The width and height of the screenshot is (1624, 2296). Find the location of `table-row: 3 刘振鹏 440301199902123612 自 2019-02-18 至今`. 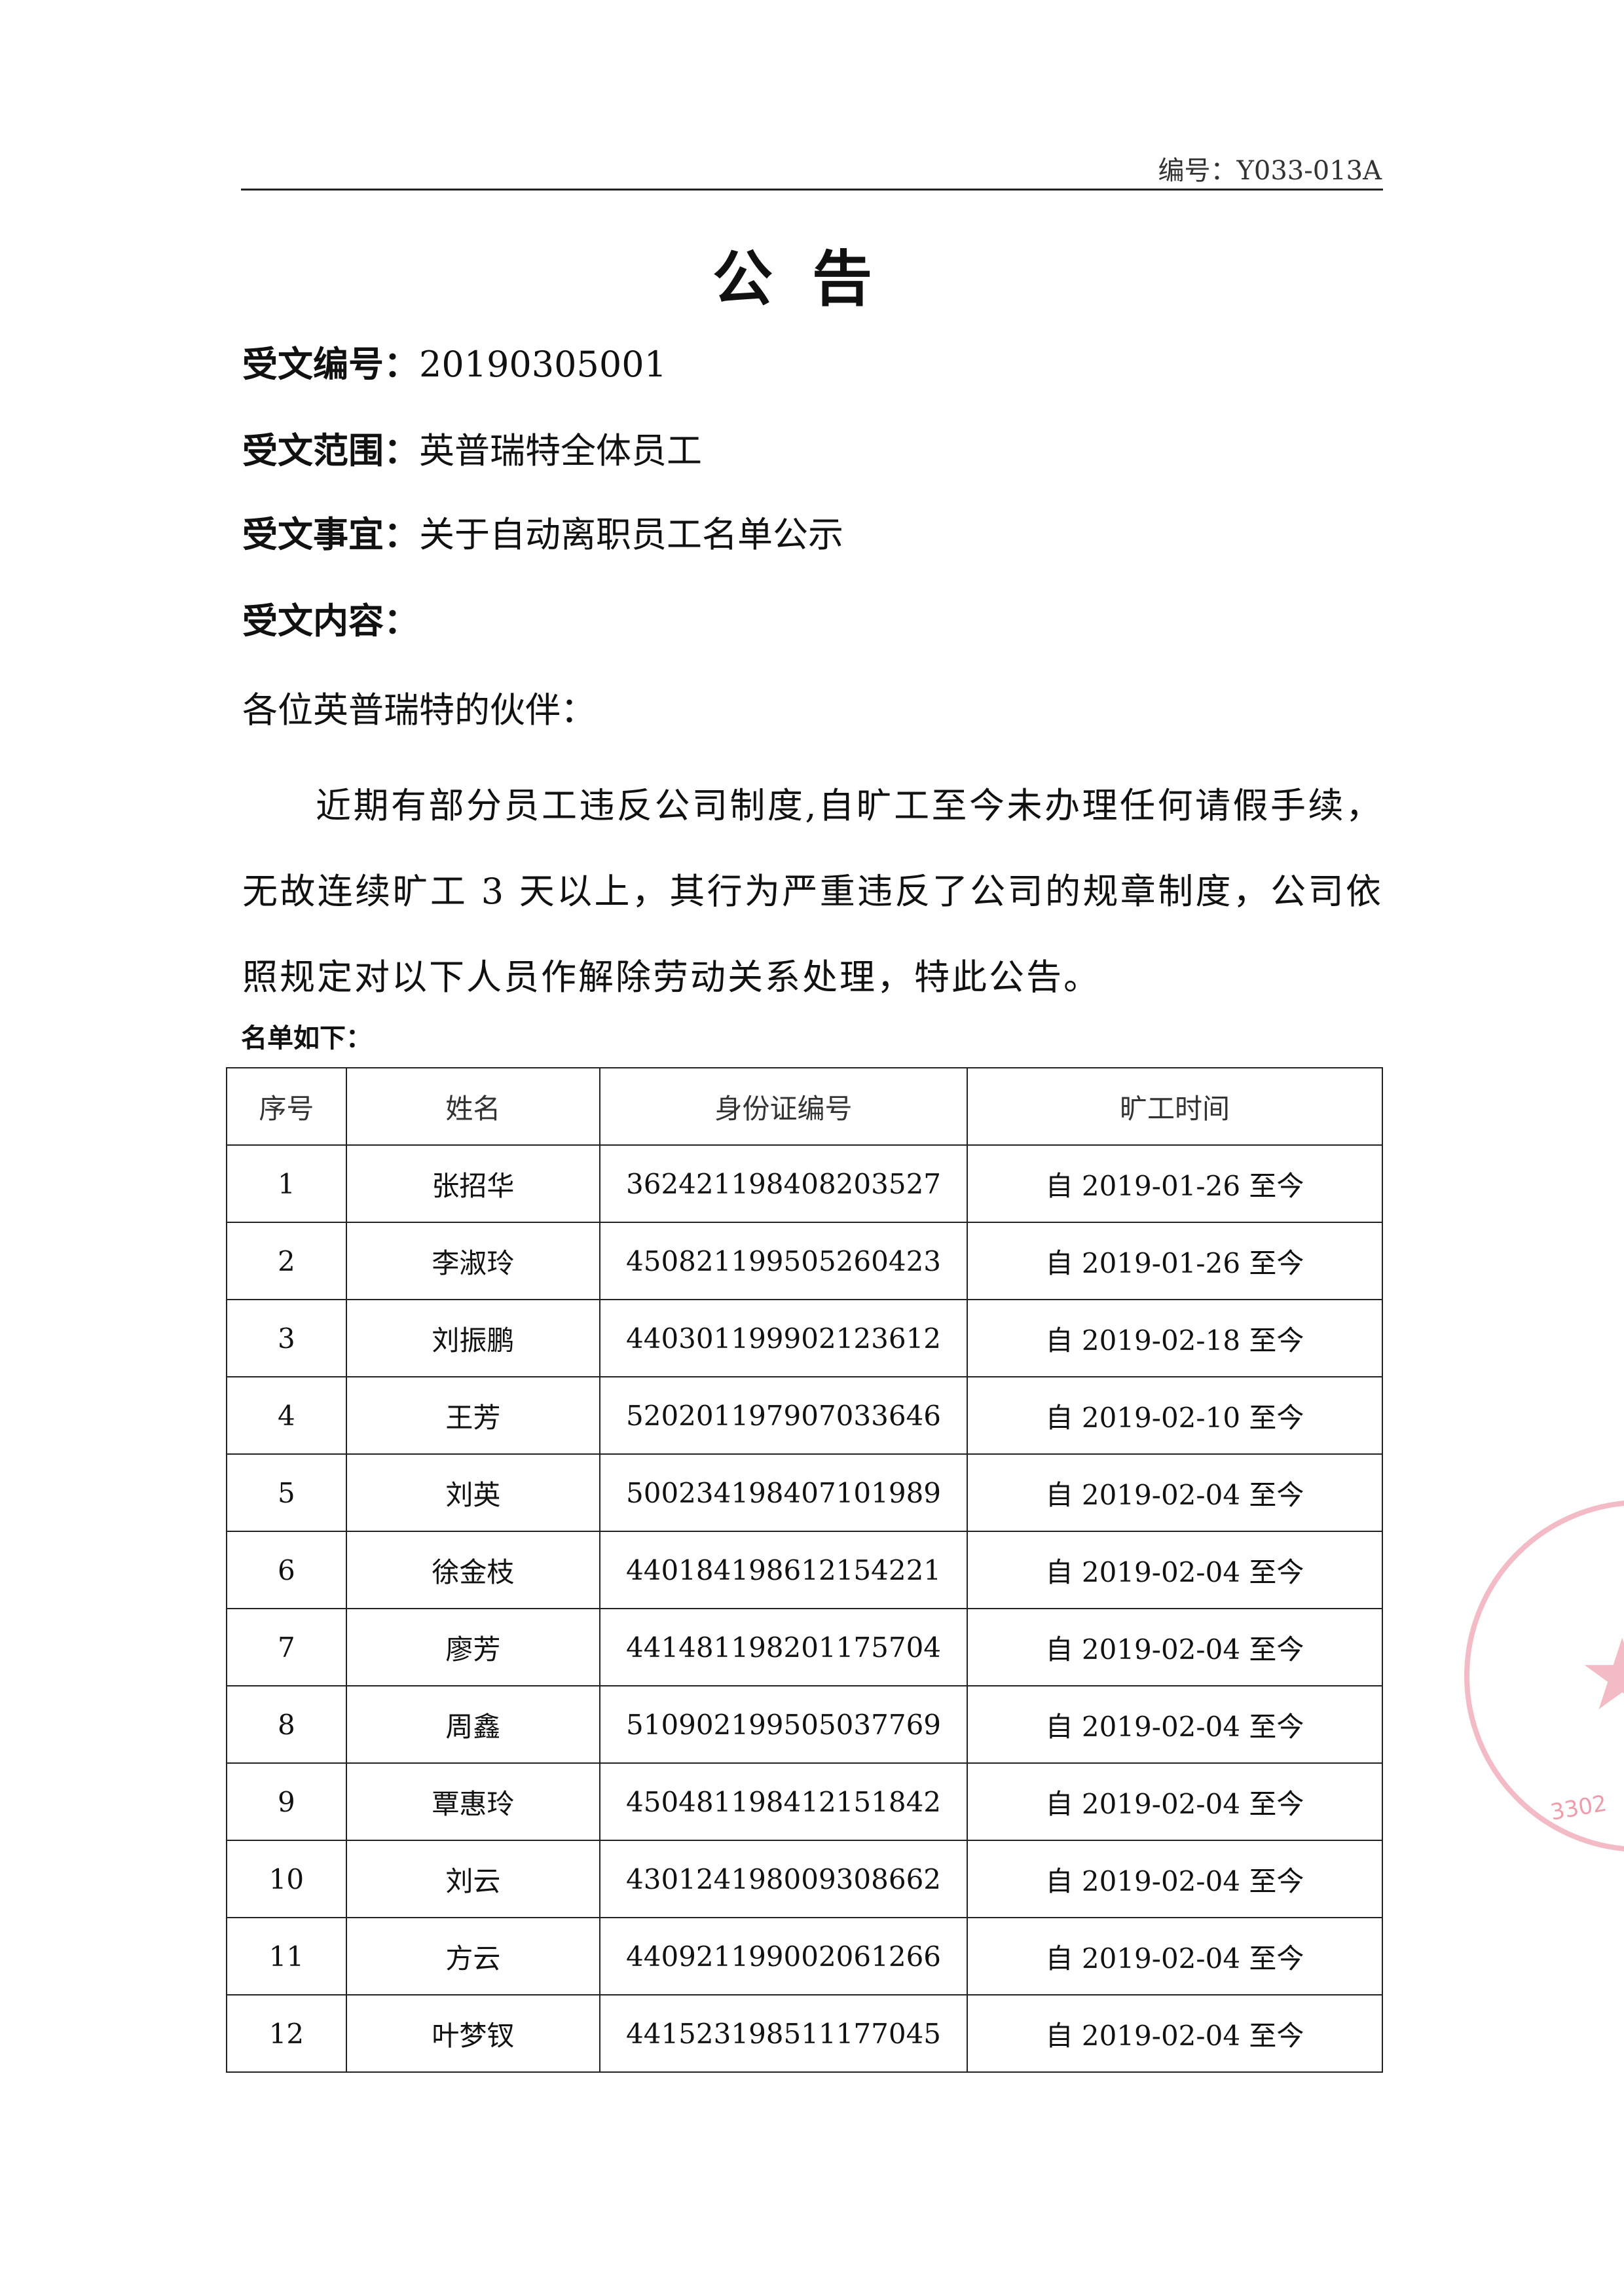

table-row: 3 刘振鹏 440301199902123612 自 2019-02-18 至今 is located at coordinates (805, 1338).